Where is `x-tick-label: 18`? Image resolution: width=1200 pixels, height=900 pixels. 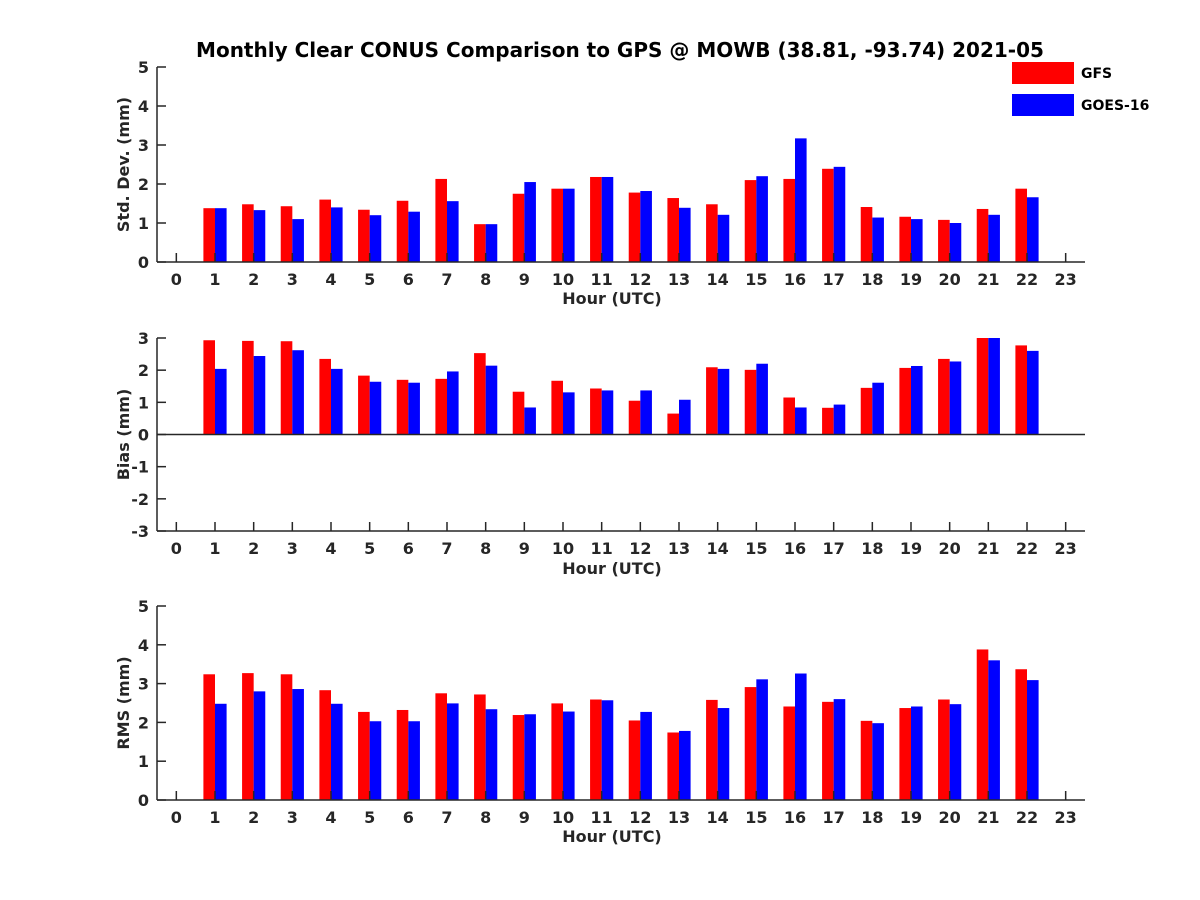
x-tick-label: 18 is located at coordinates (872, 279).